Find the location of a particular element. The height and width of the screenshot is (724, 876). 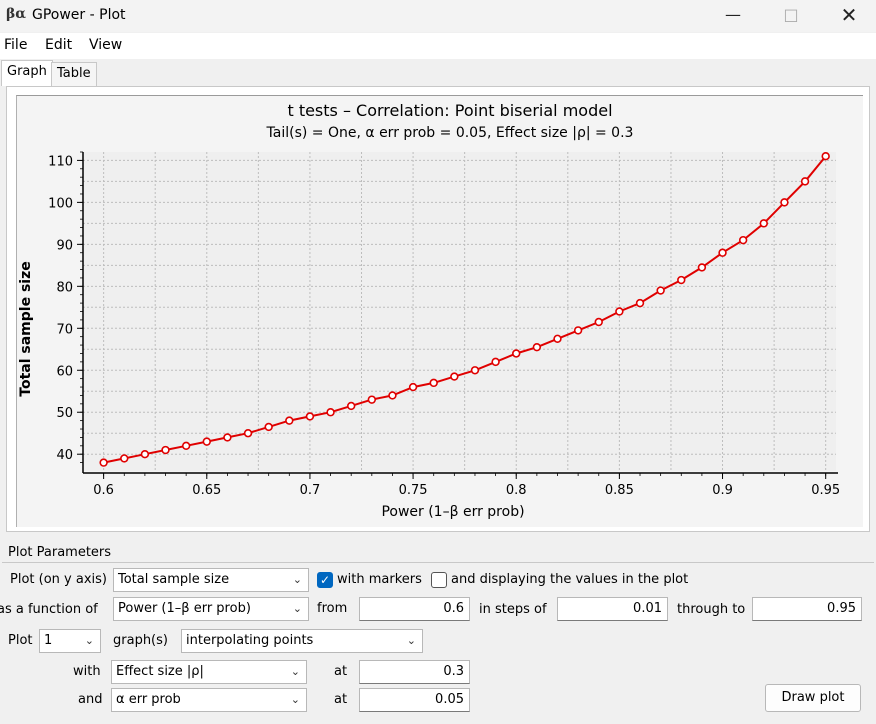

function-of-label: as a function of is located at coordinates (49, 609).